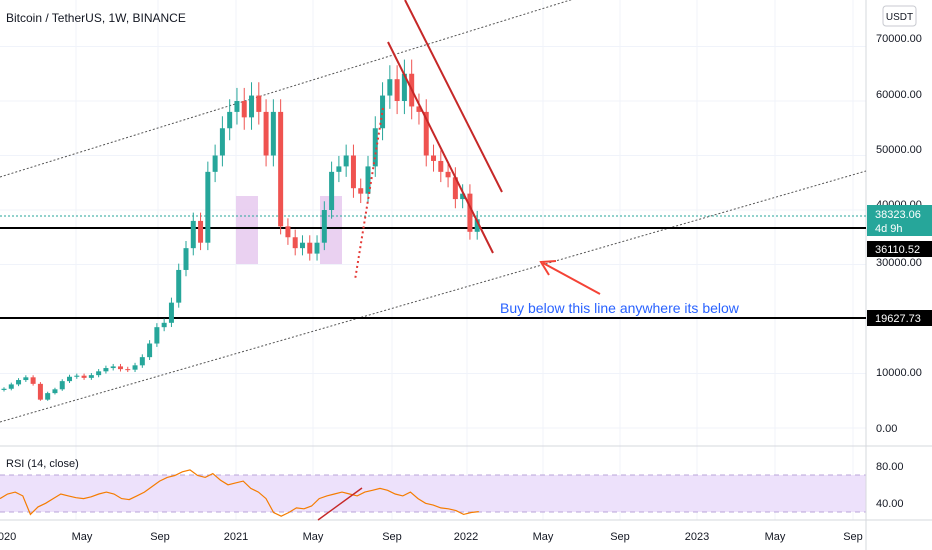 This screenshot has width=932, height=550. Describe the element at coordinates (899, 263) in the screenshot. I see `price-tick-label: 30000.00` at that location.